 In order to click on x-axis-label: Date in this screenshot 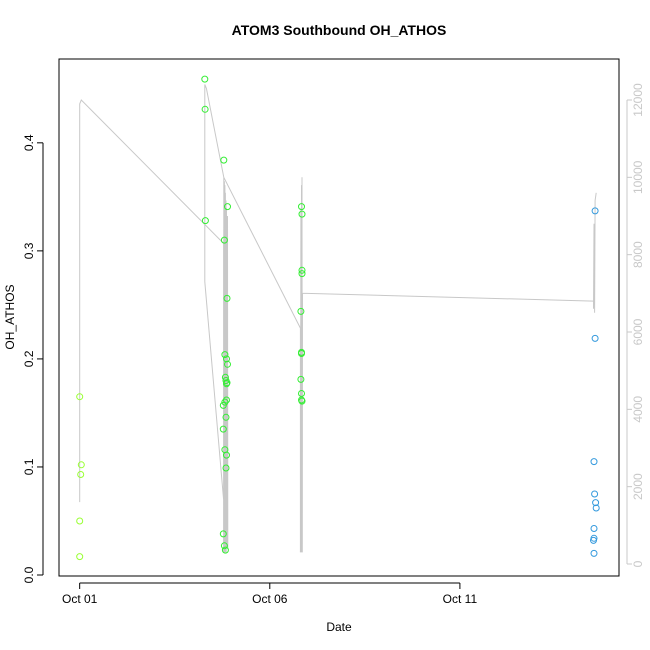, I will do `click(339, 627)`.